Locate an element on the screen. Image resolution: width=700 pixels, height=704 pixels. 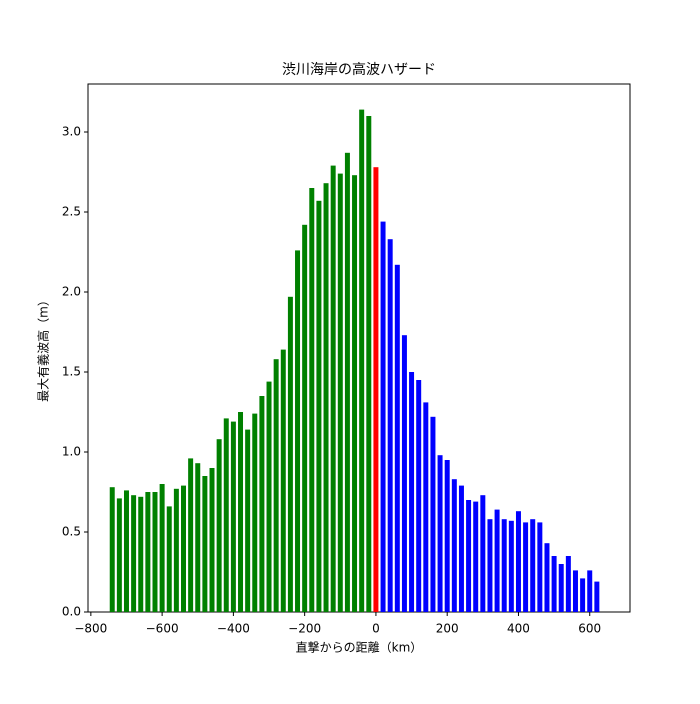
y-tick-label: 0.0 is located at coordinates (71, 612).